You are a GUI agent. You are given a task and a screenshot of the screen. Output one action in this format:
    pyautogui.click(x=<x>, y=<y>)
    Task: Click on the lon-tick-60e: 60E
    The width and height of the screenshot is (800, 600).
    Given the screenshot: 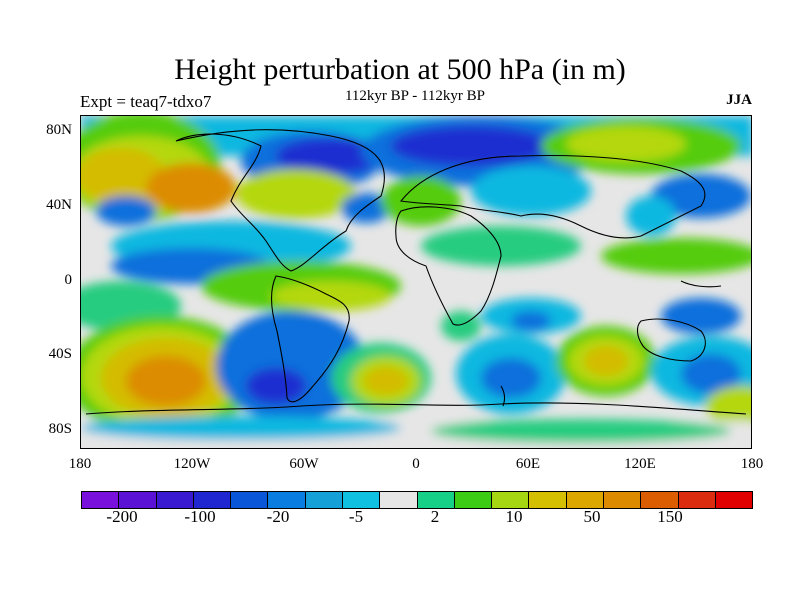 What is the action you would take?
    pyautogui.click(x=528, y=464)
    